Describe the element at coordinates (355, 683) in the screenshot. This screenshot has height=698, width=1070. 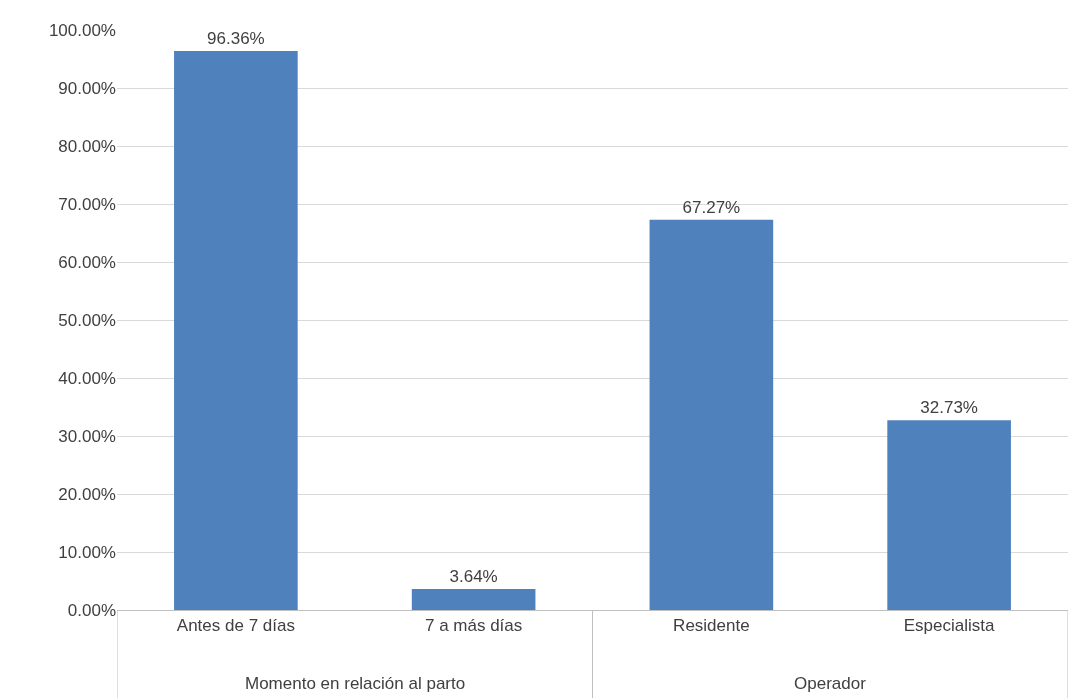
I see `text: Momento en relación al parto` at that location.